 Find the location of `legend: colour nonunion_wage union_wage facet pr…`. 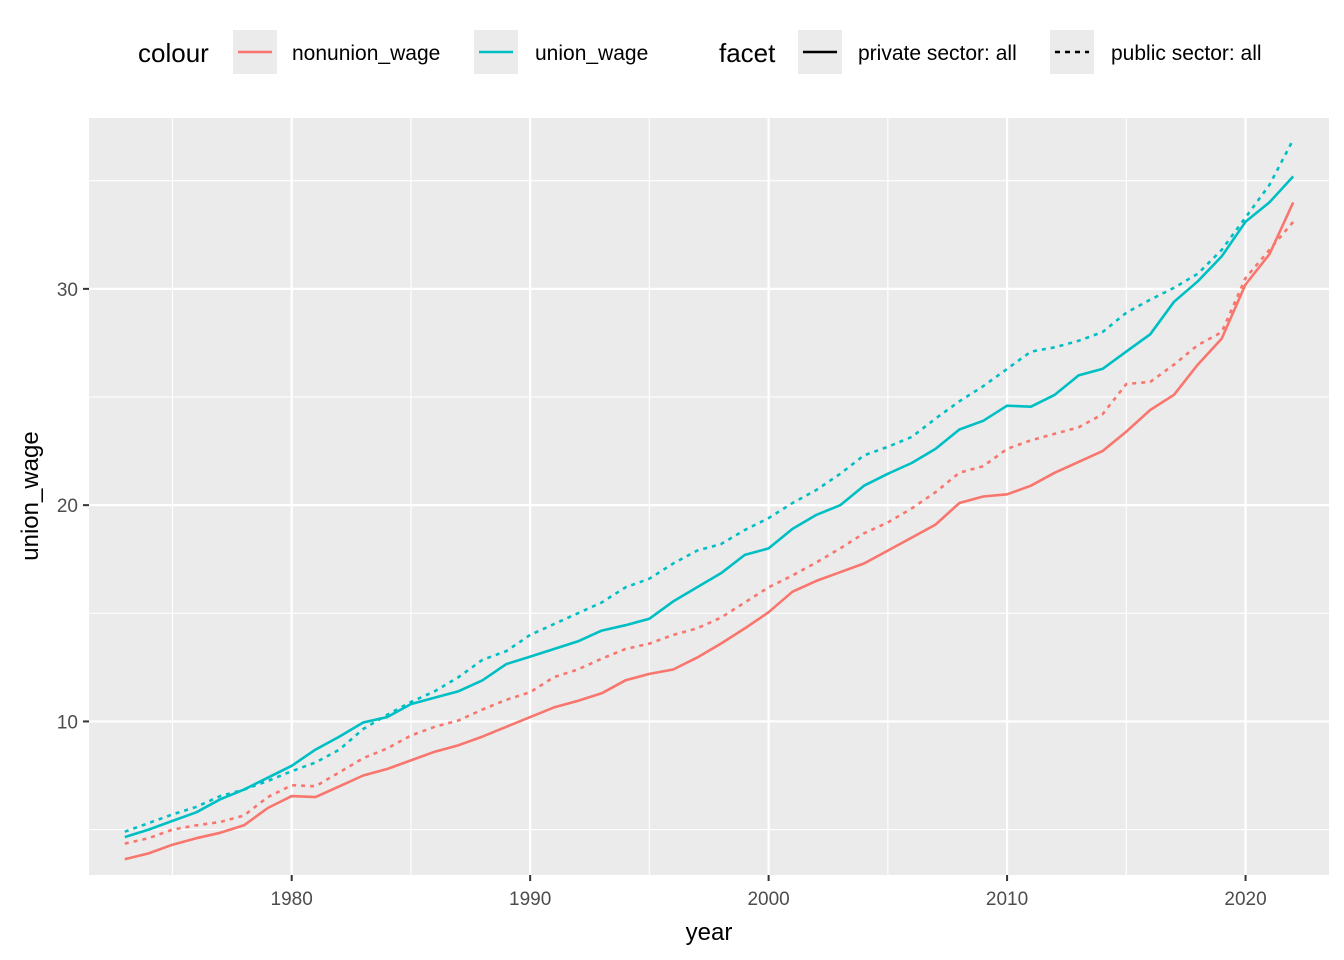

legend: colour nonunion_wage union_wage facet pr… is located at coordinates (700, 52).